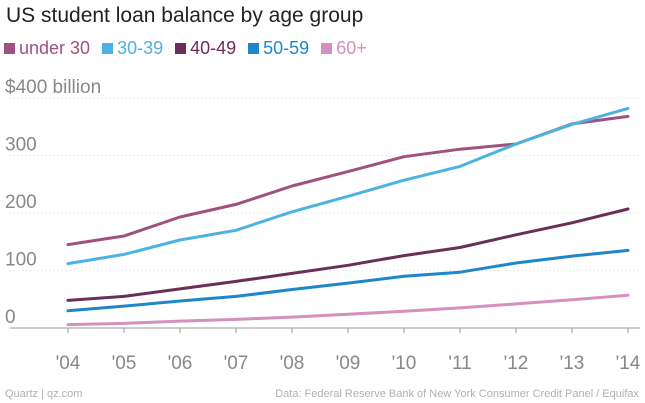 This screenshot has width=645, height=403. I want to click on legend-item-40-49: 40-49, so click(205, 48).